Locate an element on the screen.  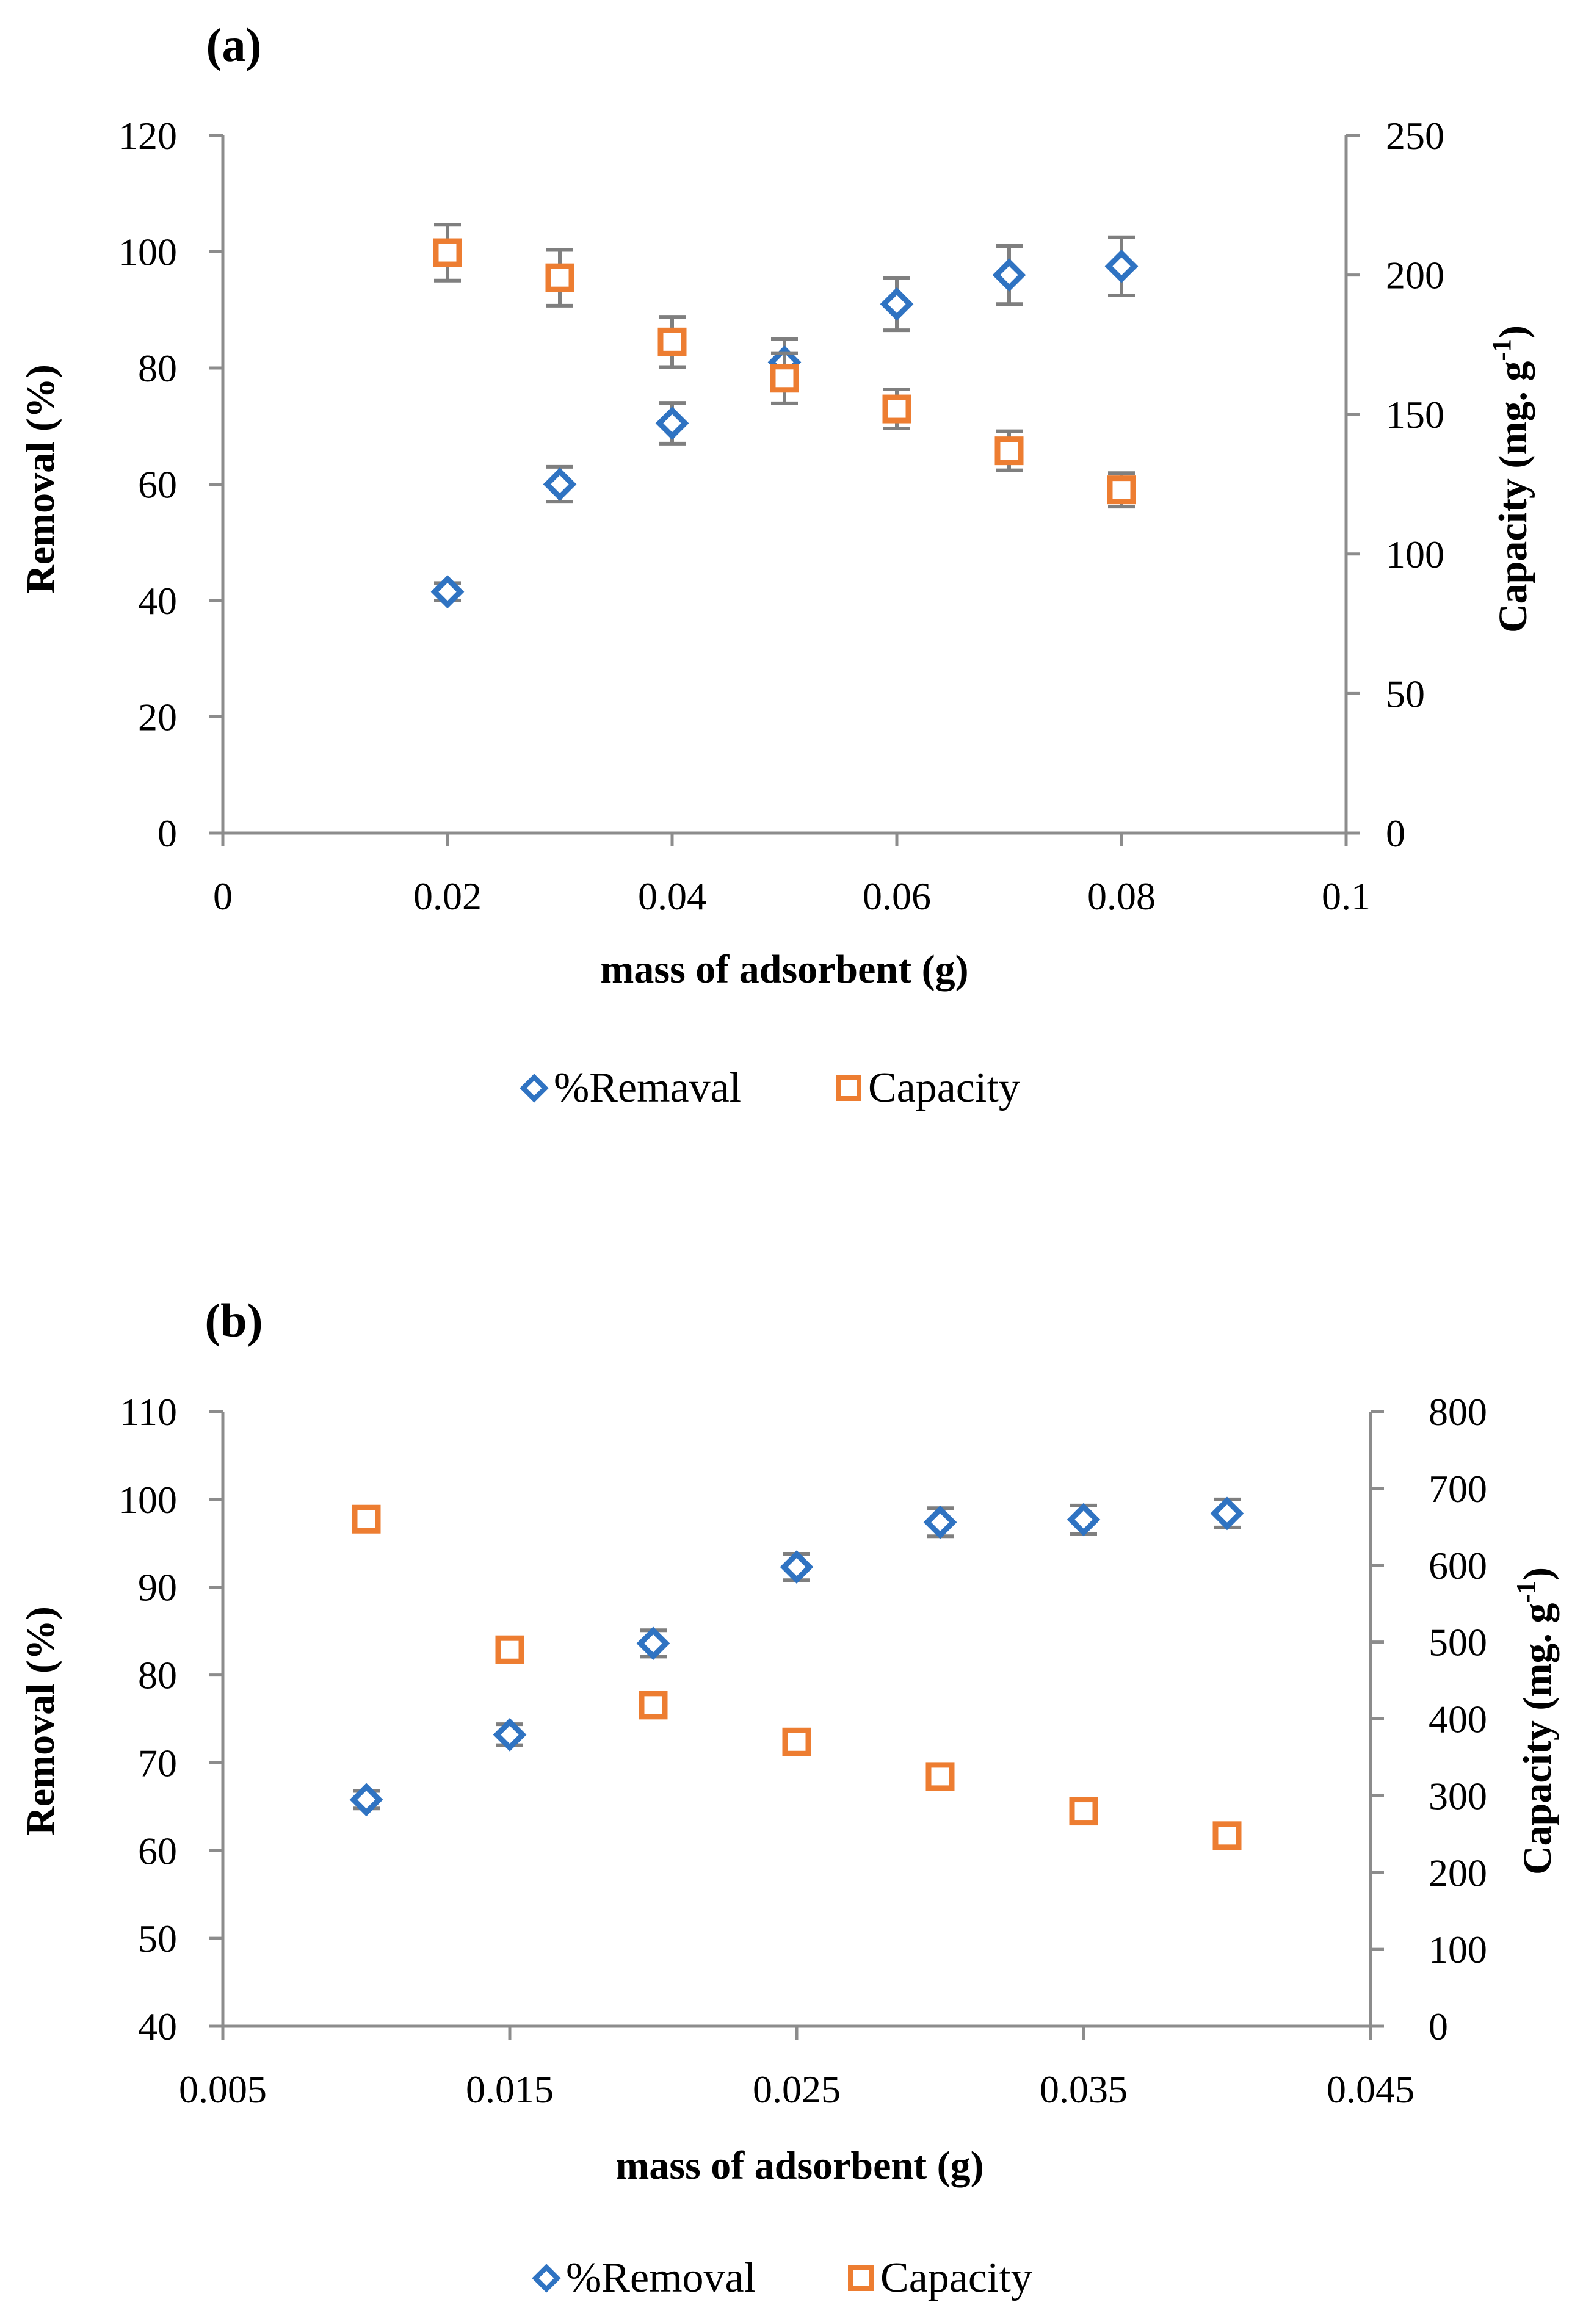
right-y-tick-label: 500 is located at coordinates (1458, 1642).